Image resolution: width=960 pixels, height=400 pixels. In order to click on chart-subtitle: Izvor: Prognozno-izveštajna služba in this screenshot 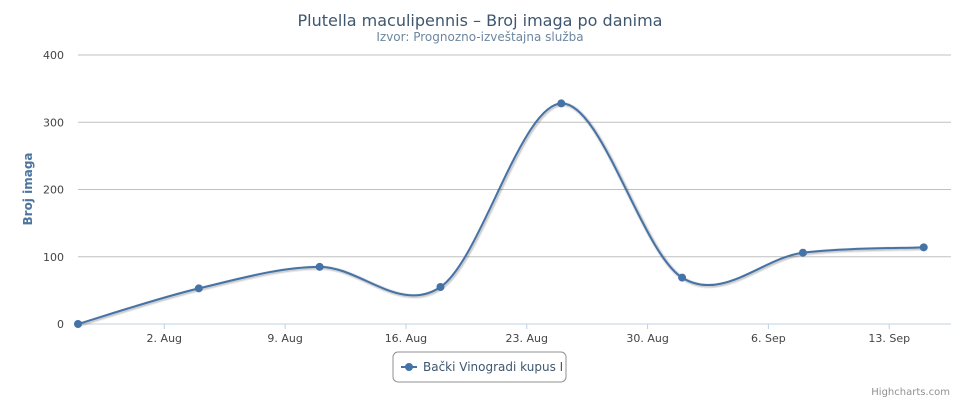, I will do `click(479, 37)`.